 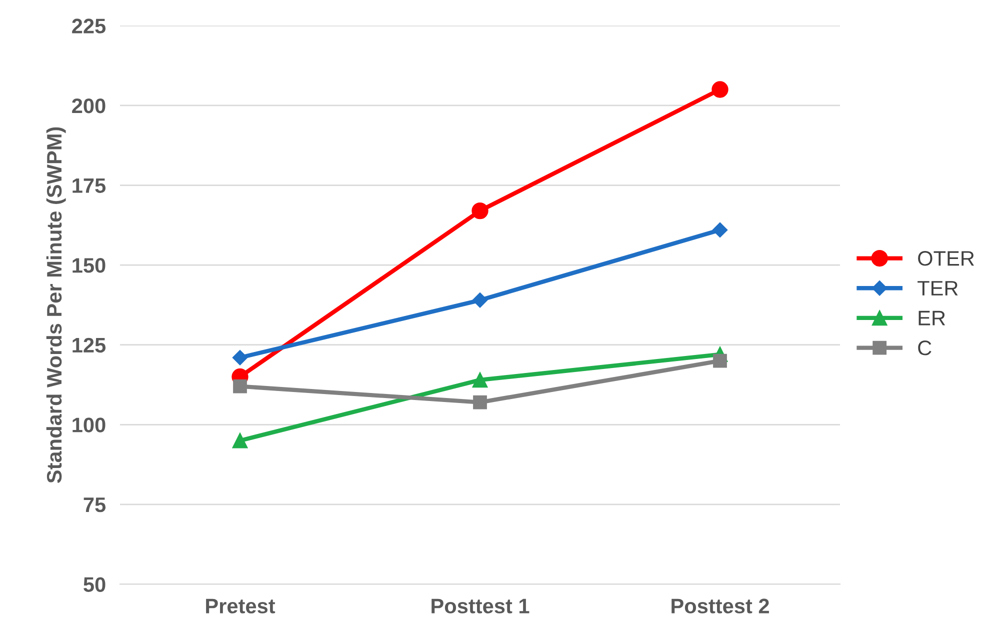 What do you see at coordinates (925, 348) in the screenshot?
I see `legend-label: C` at bounding box center [925, 348].